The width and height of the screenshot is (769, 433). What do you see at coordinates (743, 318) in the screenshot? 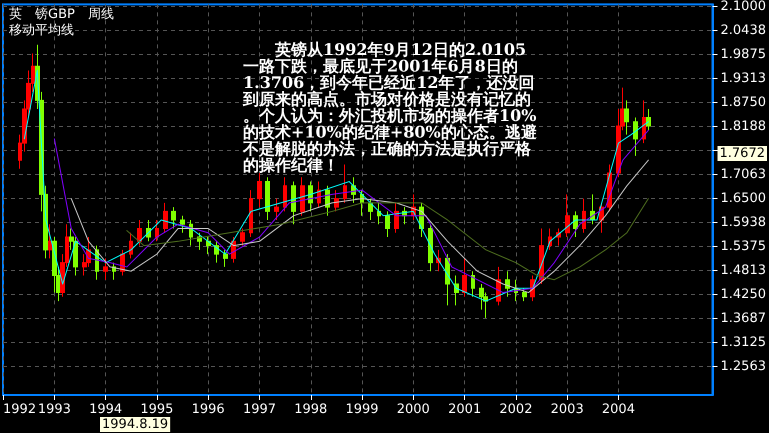
I see `y-tick-label: 1.3687` at bounding box center [743, 318].